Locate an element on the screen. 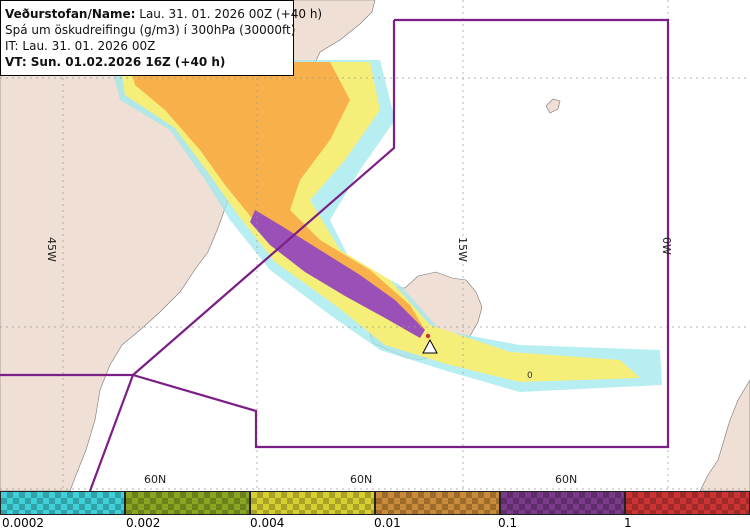 This screenshot has height=532, width=750. legend-tick-4: 0.1 is located at coordinates (508, 523).